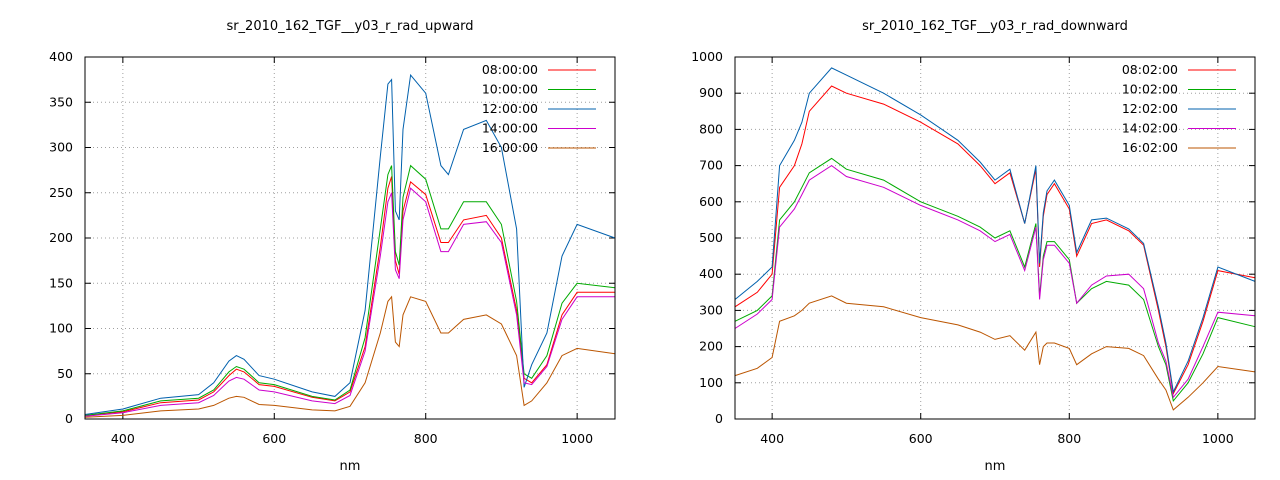 The image size is (1280, 480). Describe the element at coordinates (510, 69) in the screenshot. I see `legend-label: 08:00:00` at that location.